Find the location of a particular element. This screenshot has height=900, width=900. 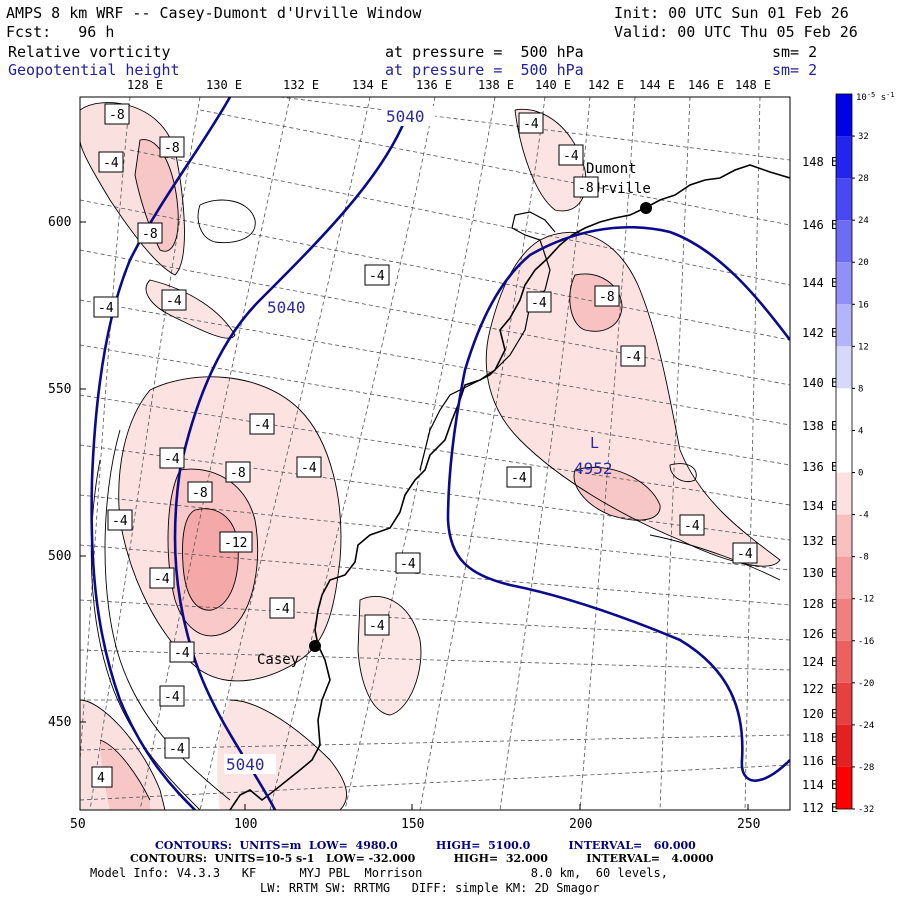

colorbar-label: 12 is located at coordinates (863, 347).